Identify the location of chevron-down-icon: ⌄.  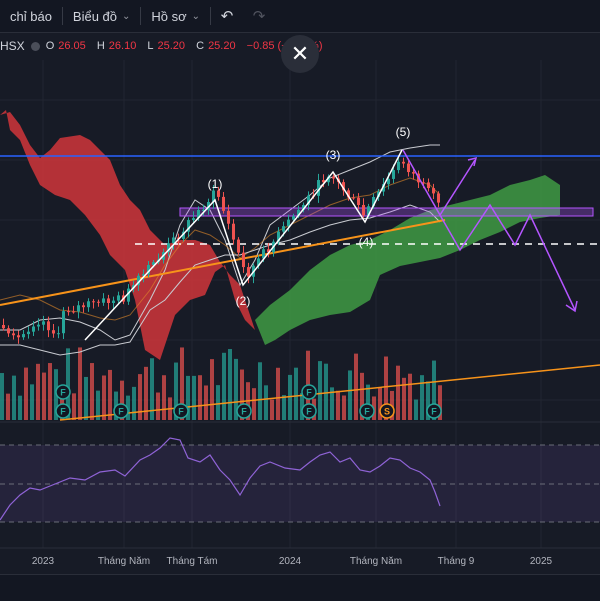
(196, 16).